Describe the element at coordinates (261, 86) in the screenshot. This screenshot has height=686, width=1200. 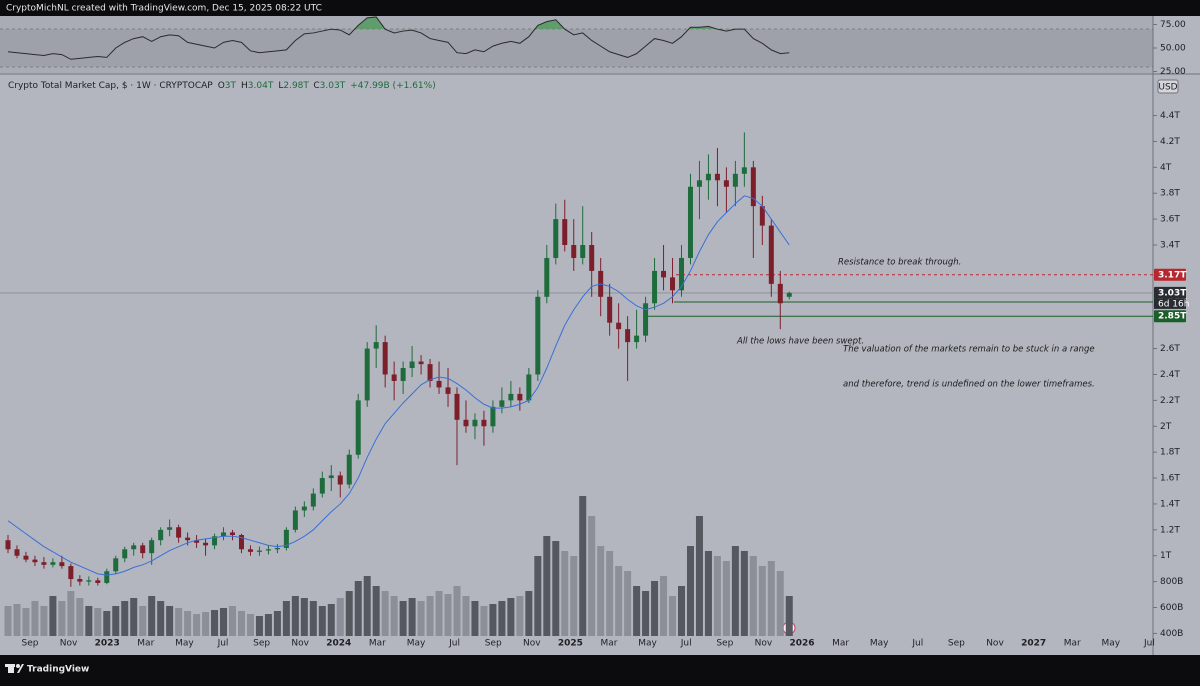
I see `legend-item: 3.04T` at that location.